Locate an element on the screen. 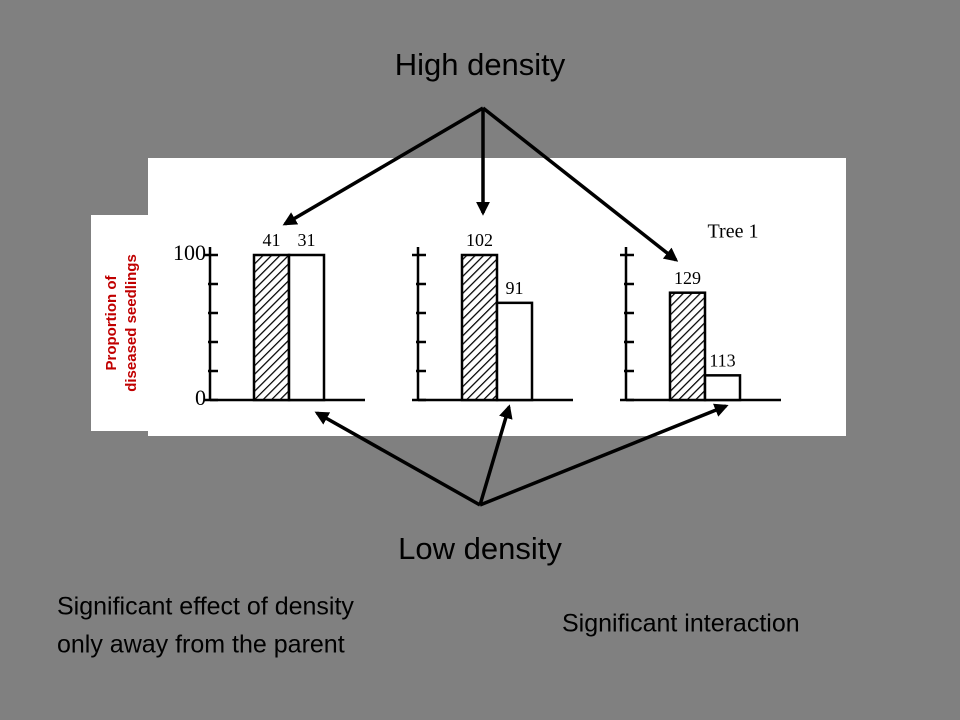 This screenshot has width=960, height=720. legend-label: Low density is located at coordinates (480, 548).